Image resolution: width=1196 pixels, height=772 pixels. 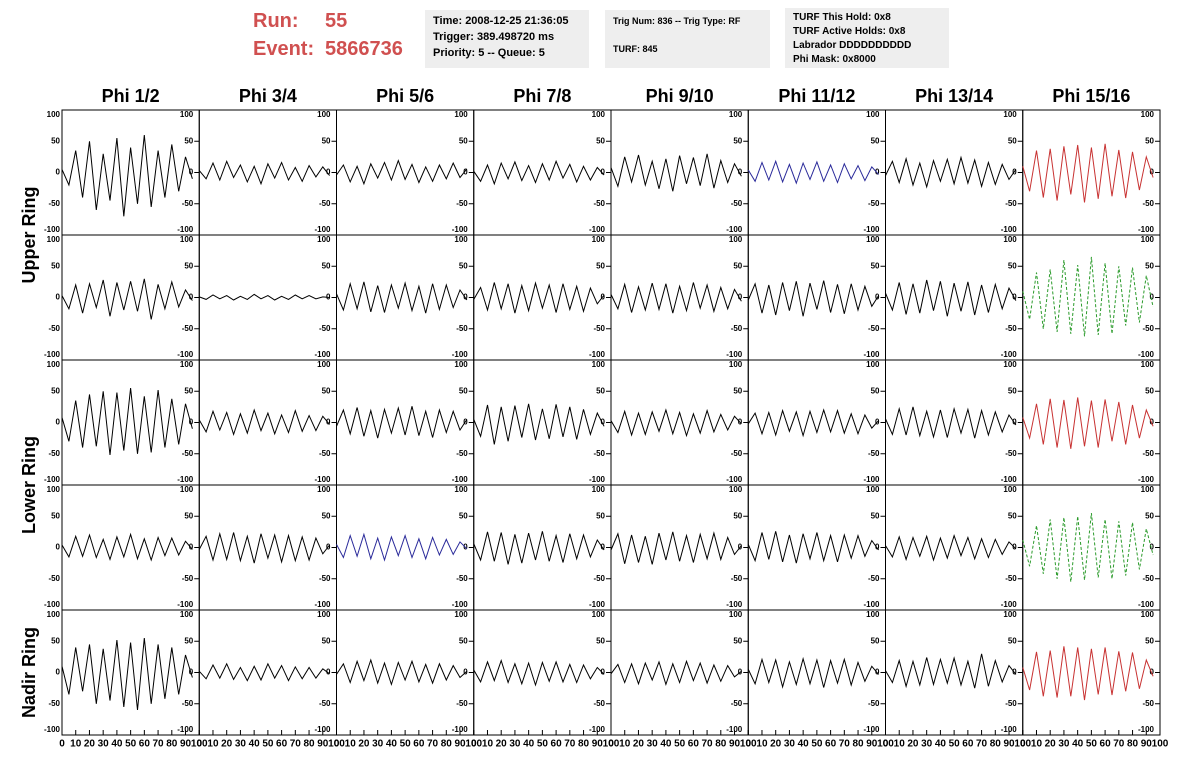 I want to click on x-tick-label: 10, so click(x=1037, y=744).